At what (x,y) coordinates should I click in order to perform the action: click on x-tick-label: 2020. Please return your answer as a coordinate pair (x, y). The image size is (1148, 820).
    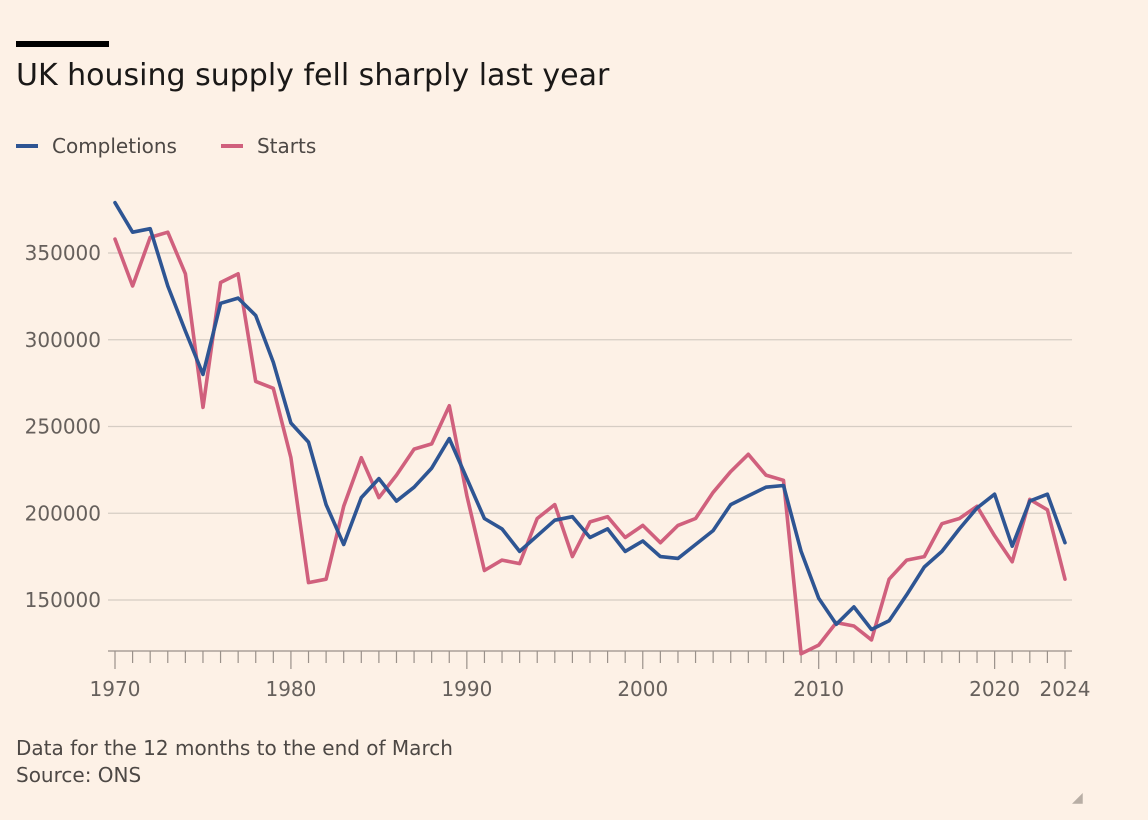
    Looking at the image, I should click on (994, 689).